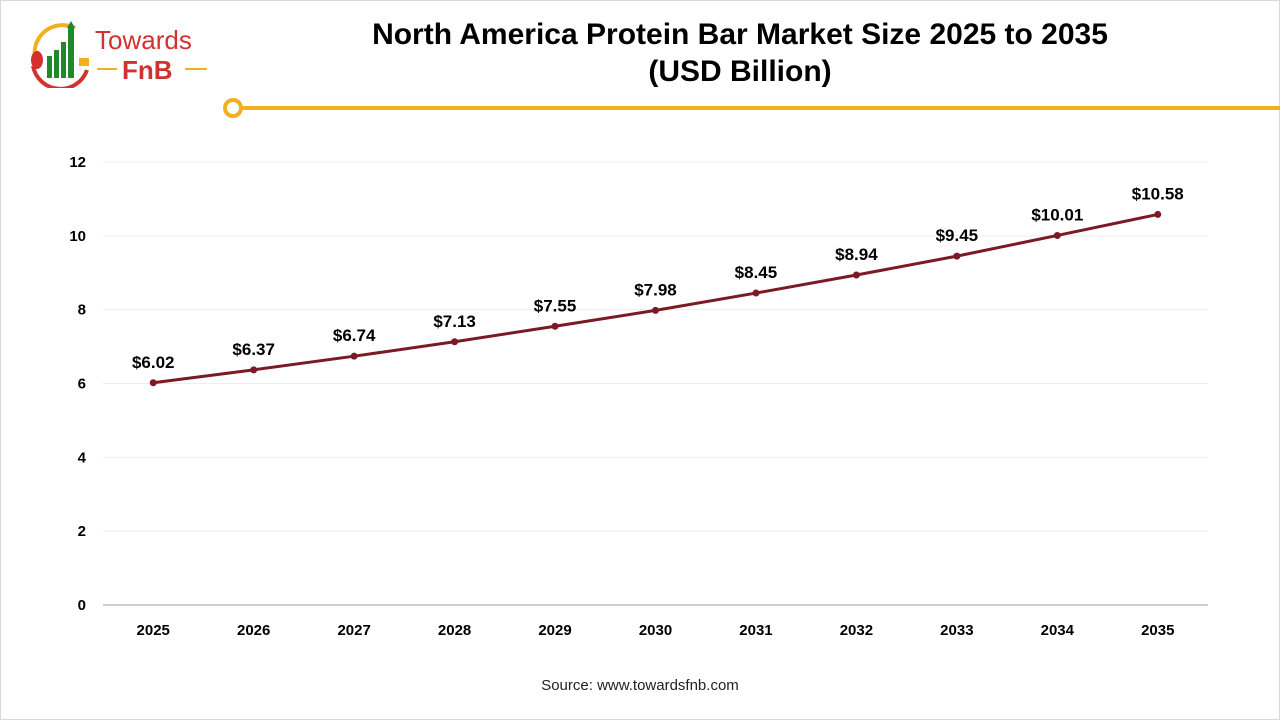 This screenshot has width=1280, height=720. What do you see at coordinates (454, 321) in the screenshot?
I see `data-label: $7.13` at bounding box center [454, 321].